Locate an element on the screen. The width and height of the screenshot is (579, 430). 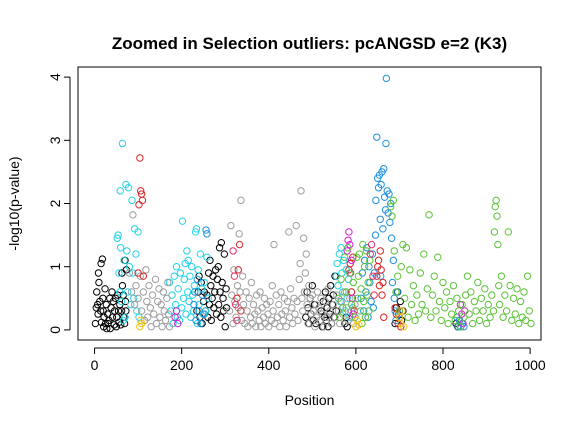
y-axis-label: -log10(p-value) is located at coordinates (14, 203).